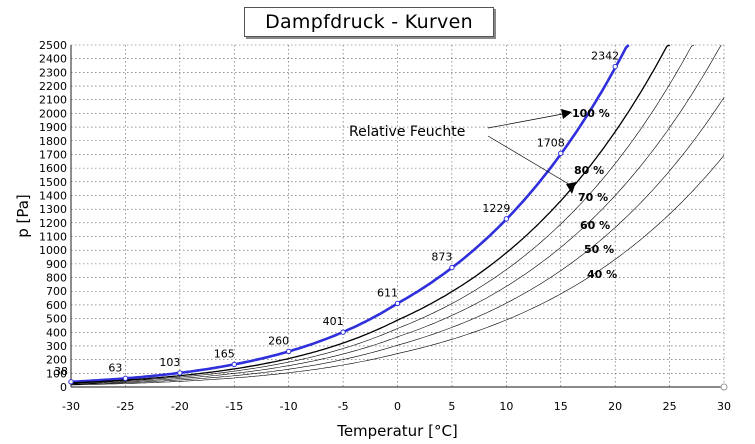 The height and width of the screenshot is (444, 755). What do you see at coordinates (441, 257) in the screenshot?
I see `data-label: 873` at bounding box center [441, 257].